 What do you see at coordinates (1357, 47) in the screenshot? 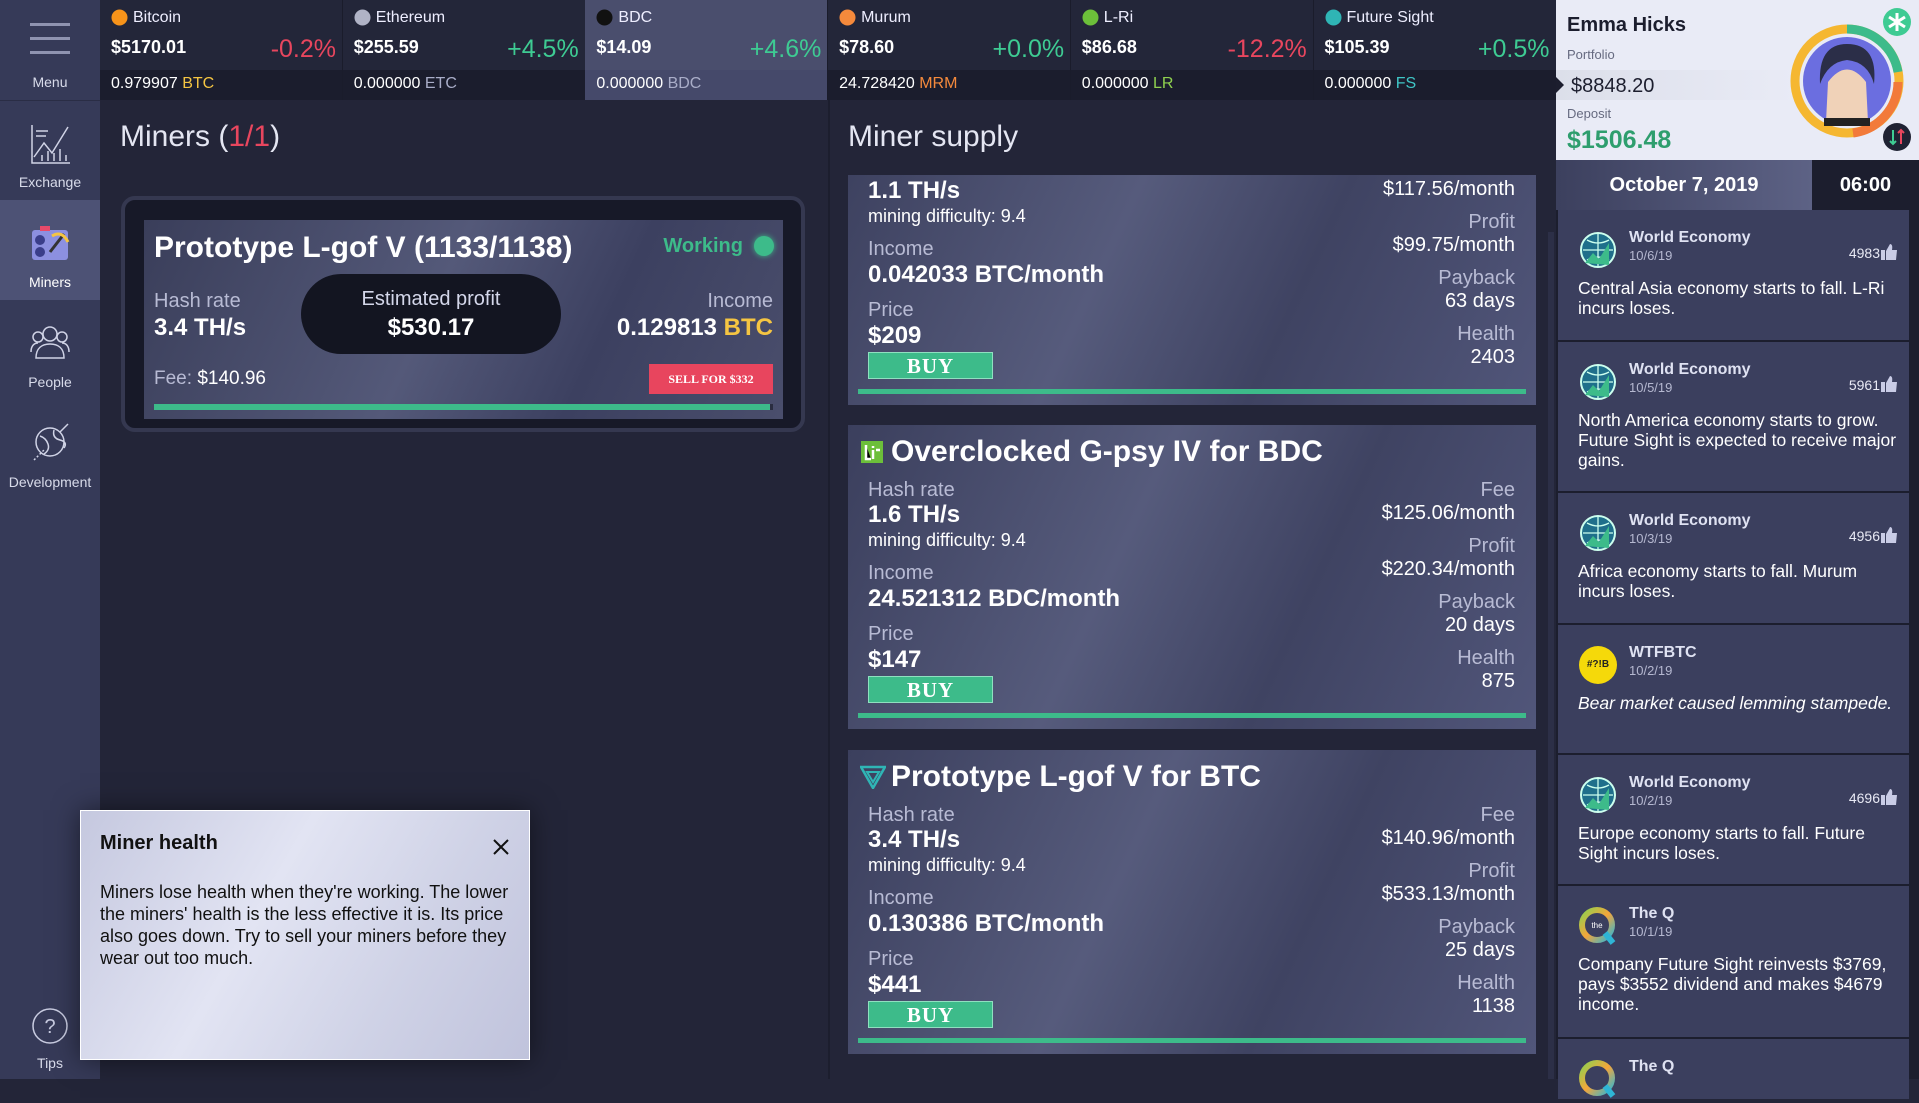
I see `coin-price: $105.39` at bounding box center [1357, 47].